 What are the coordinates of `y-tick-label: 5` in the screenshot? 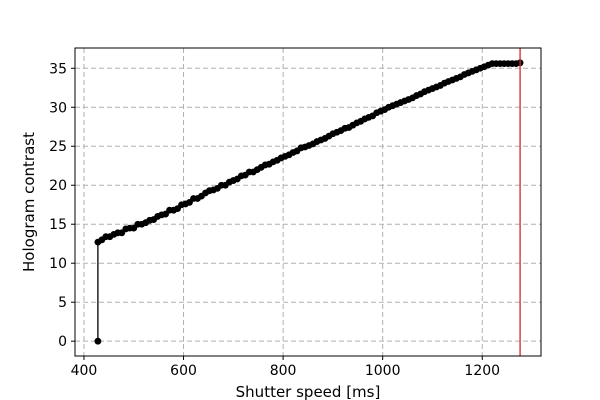 It's located at (62, 303).